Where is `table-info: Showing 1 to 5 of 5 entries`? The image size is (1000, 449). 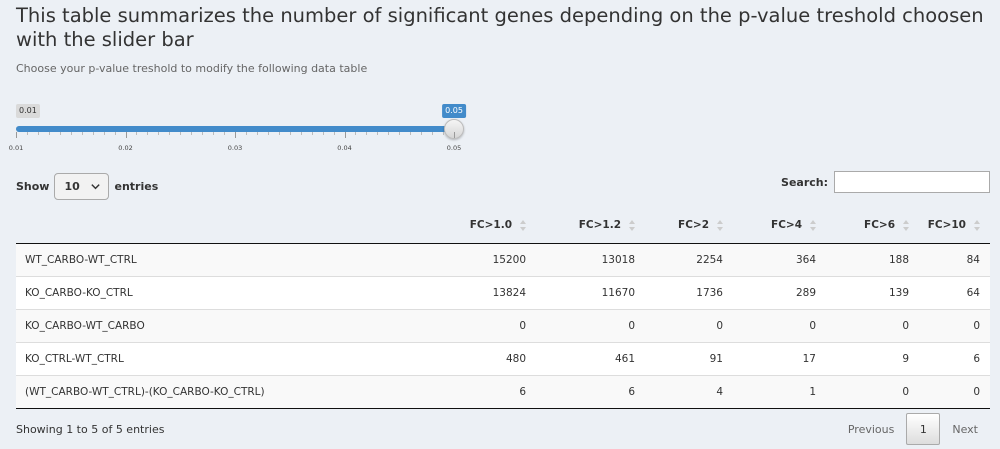
table-info: Showing 1 to 5 of 5 entries is located at coordinates (90, 429).